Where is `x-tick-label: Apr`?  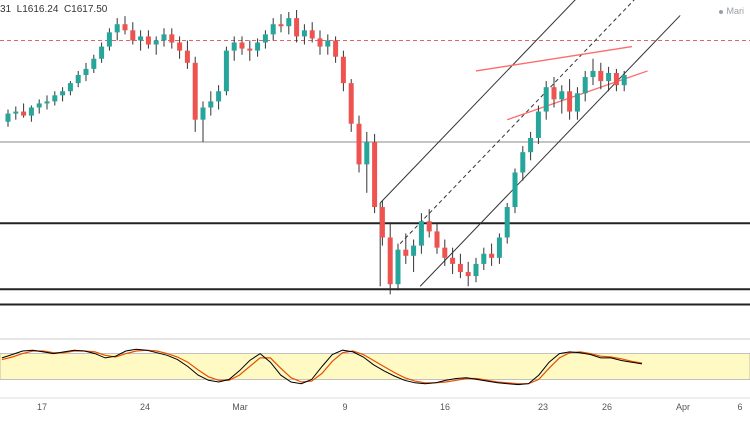 x-tick-label: Apr is located at coordinates (683, 407).